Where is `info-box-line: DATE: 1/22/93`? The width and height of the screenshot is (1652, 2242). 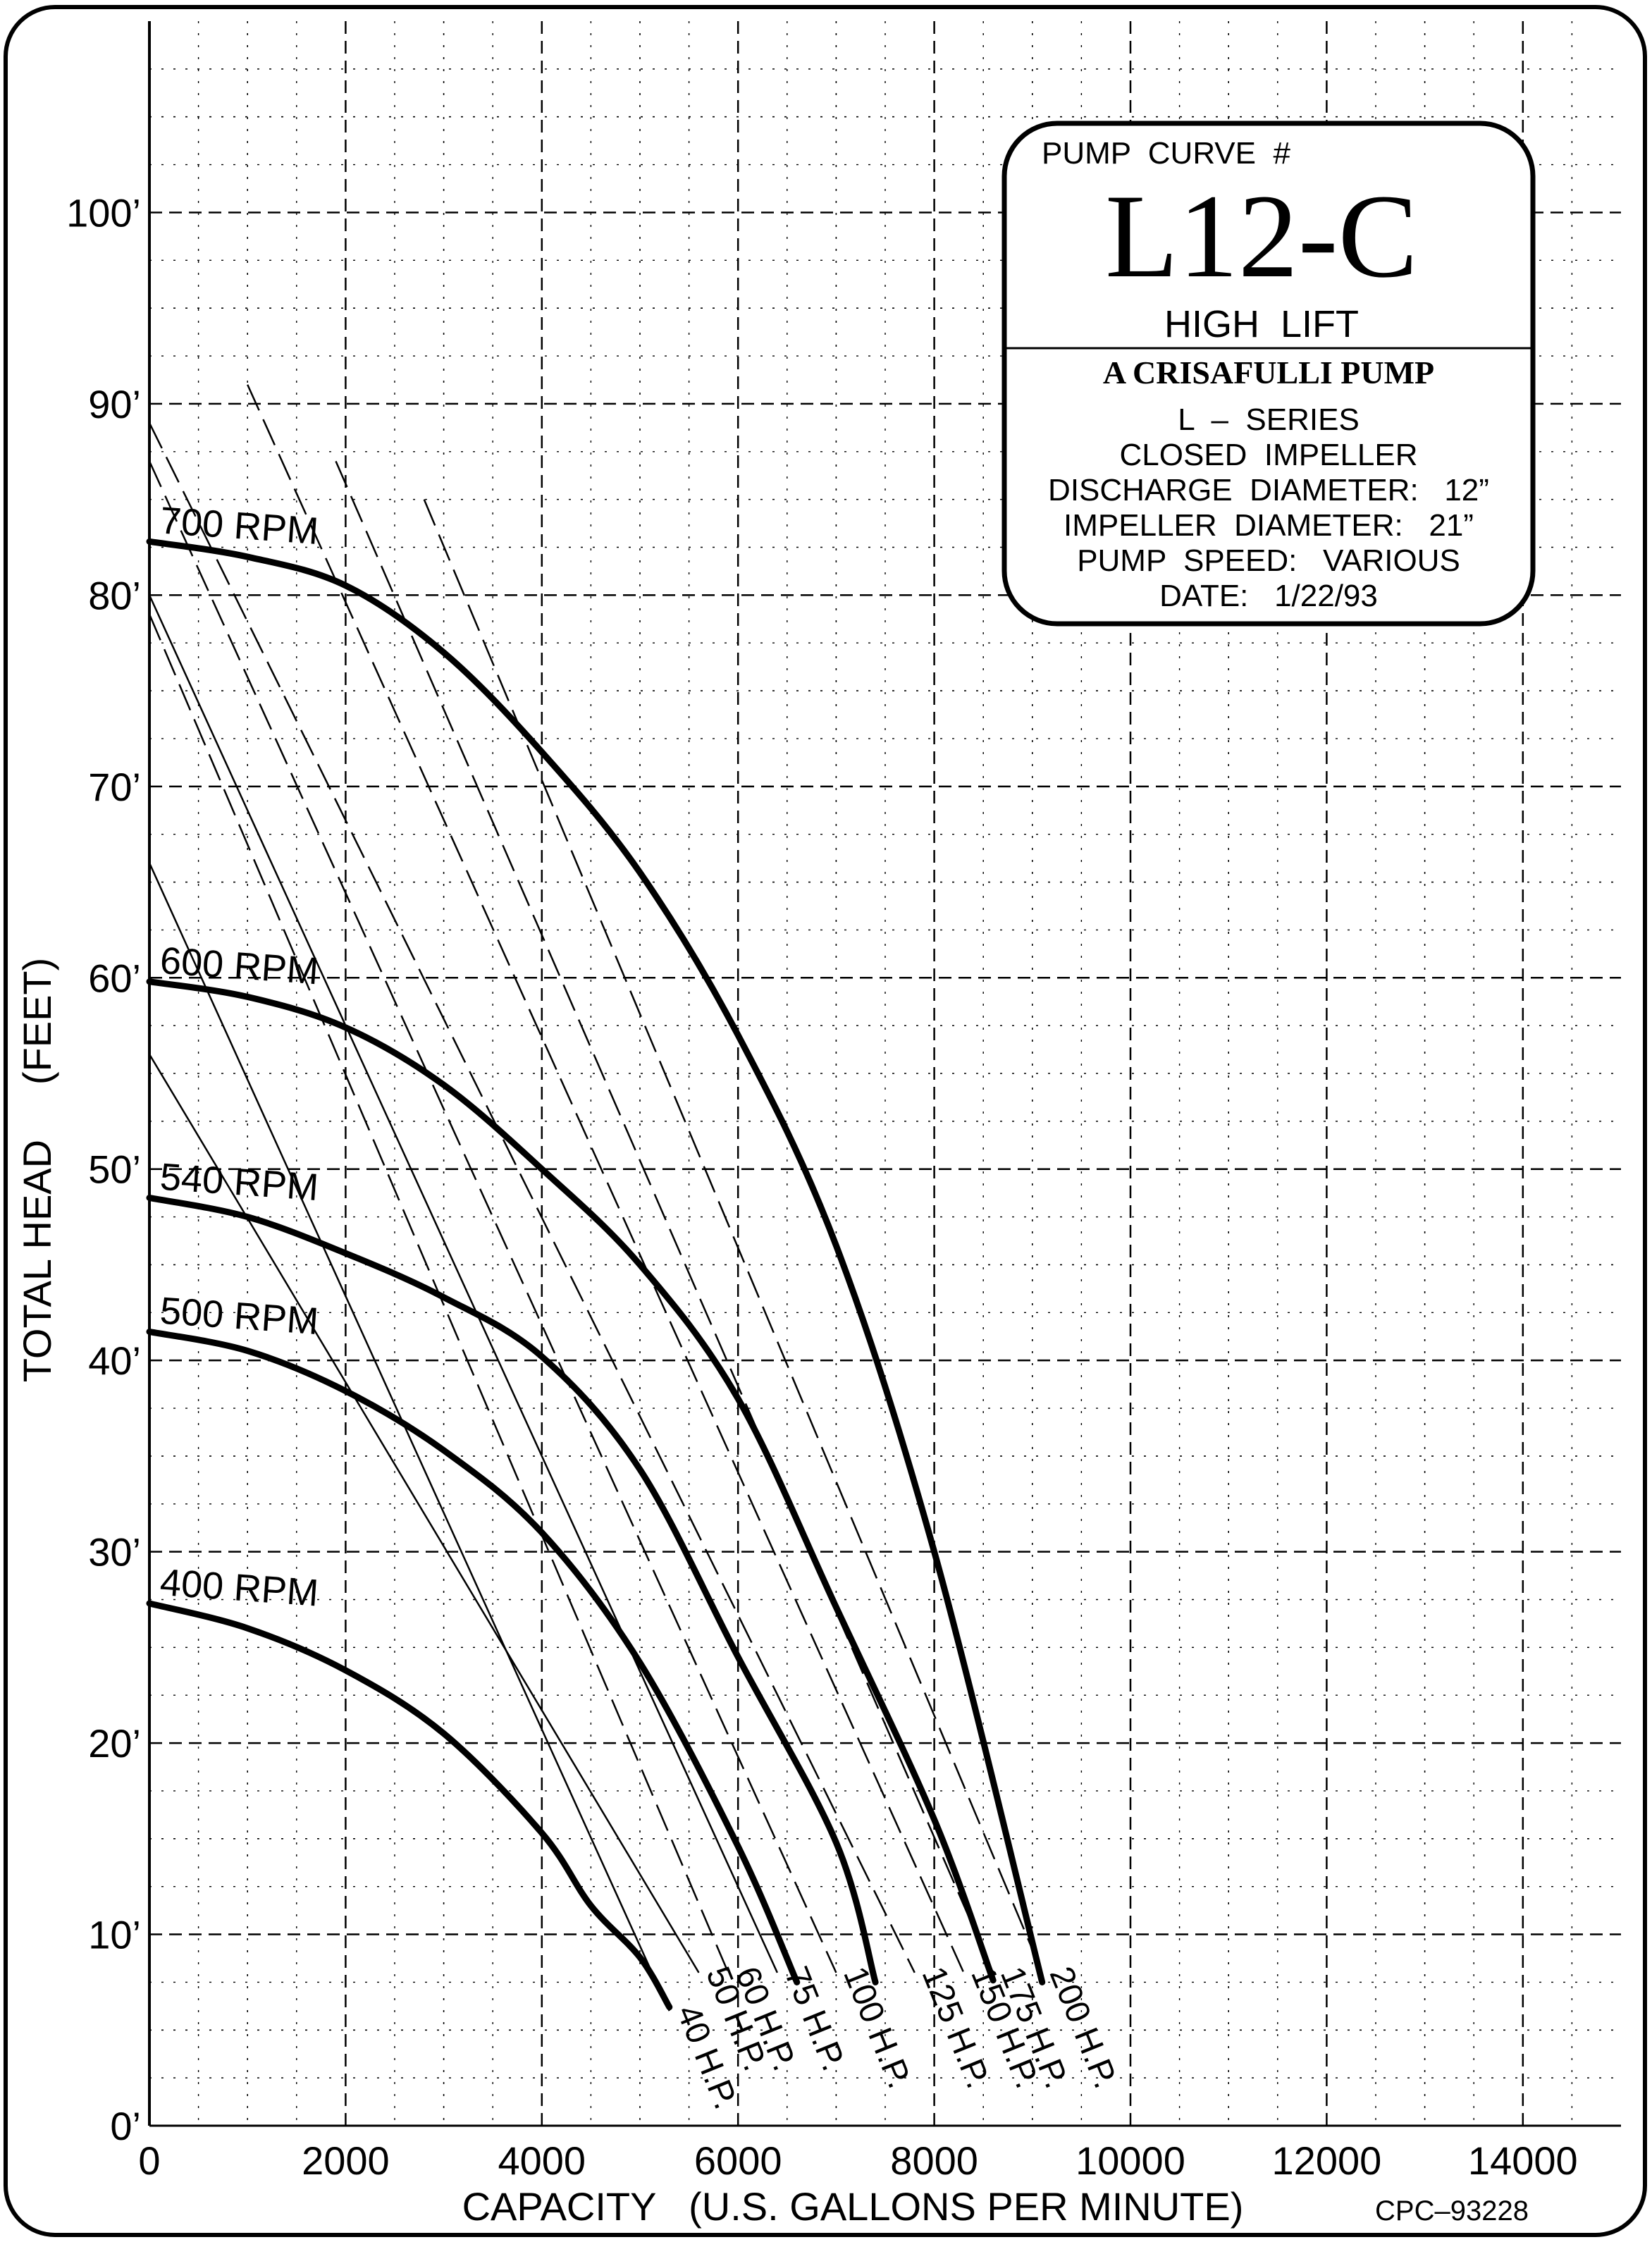 info-box-line: DATE: 1/22/93 is located at coordinates (1268, 596).